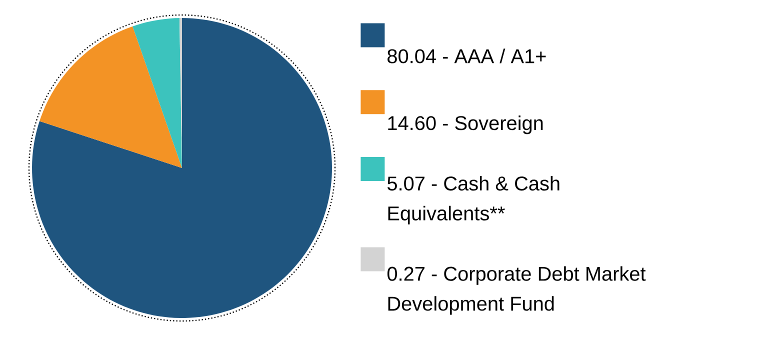  Describe the element at coordinates (467, 56) in the screenshot. I see `legend-label: 80.04 - AAA / A1+` at that location.